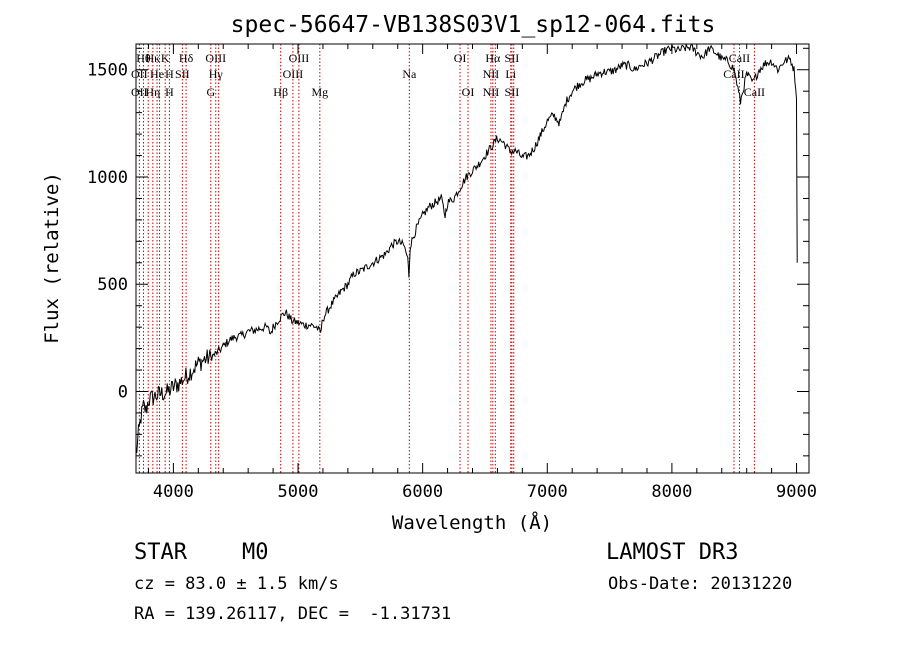 This screenshot has width=900, height=649. Describe the element at coordinates (139, 74) in the screenshot. I see `line-label-0-0: OII` at that location.